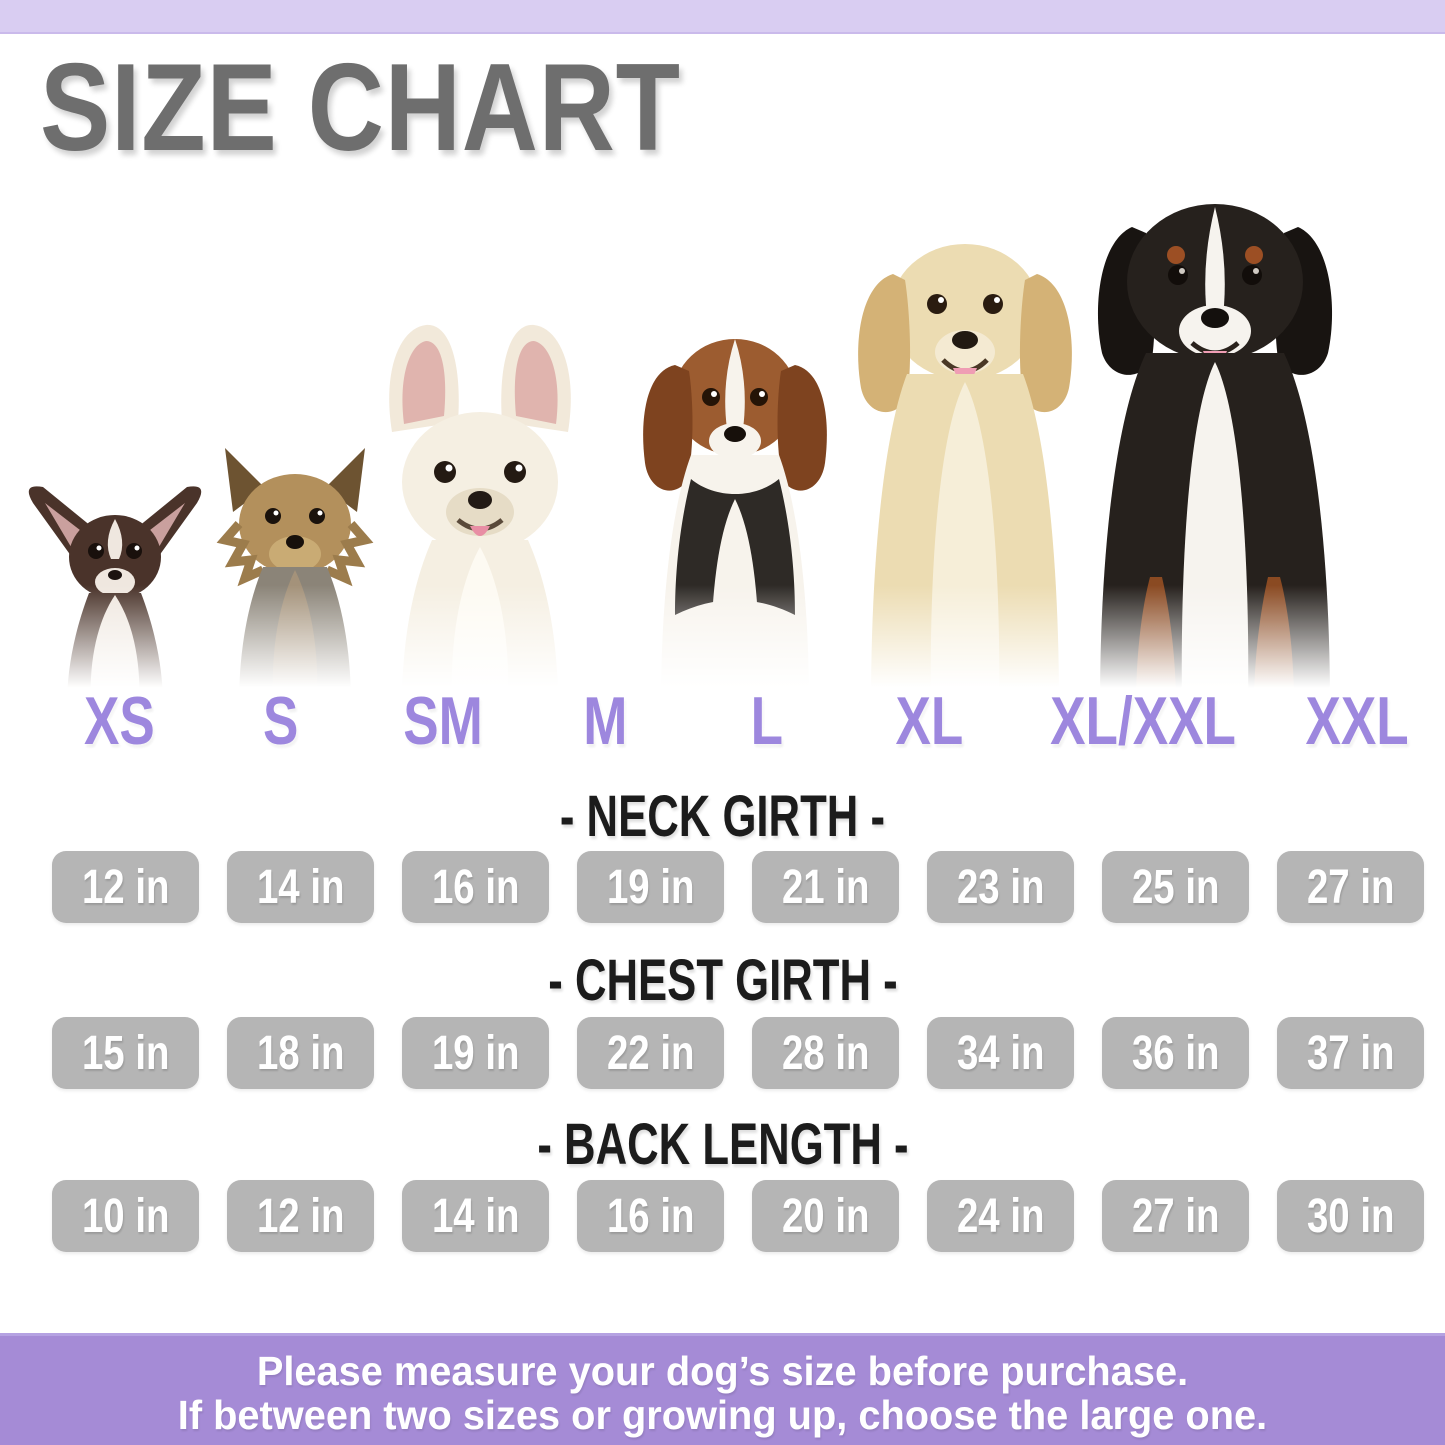  Describe the element at coordinates (1350, 1053) in the screenshot. I see `measurement-badge: 37 in` at that location.